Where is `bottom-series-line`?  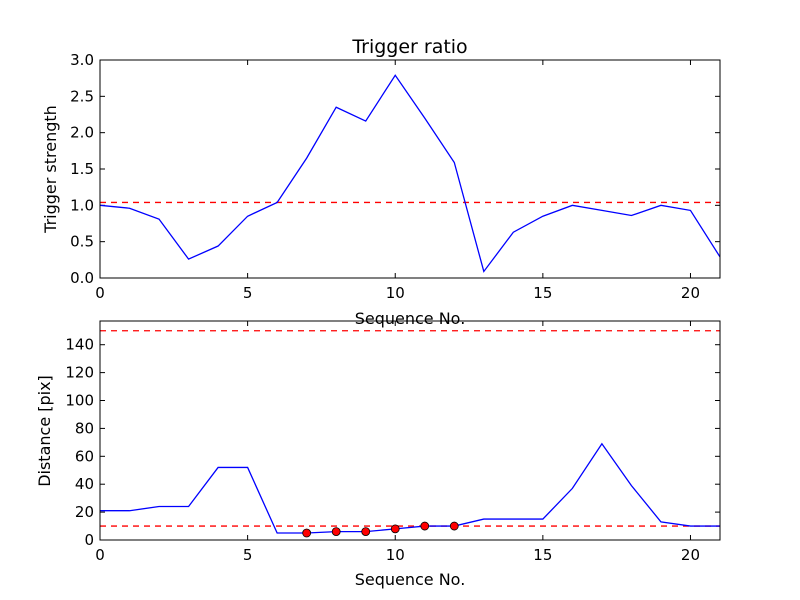
bottom-series-line is located at coordinates (410, 488).